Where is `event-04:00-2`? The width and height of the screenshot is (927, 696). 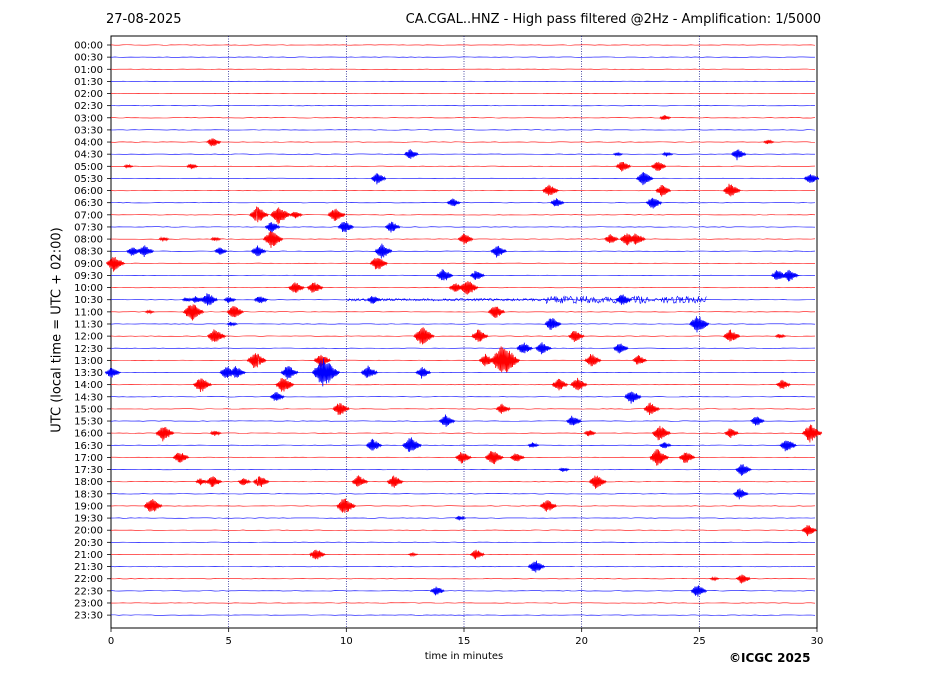 event-04:00-2 is located at coordinates (769, 142).